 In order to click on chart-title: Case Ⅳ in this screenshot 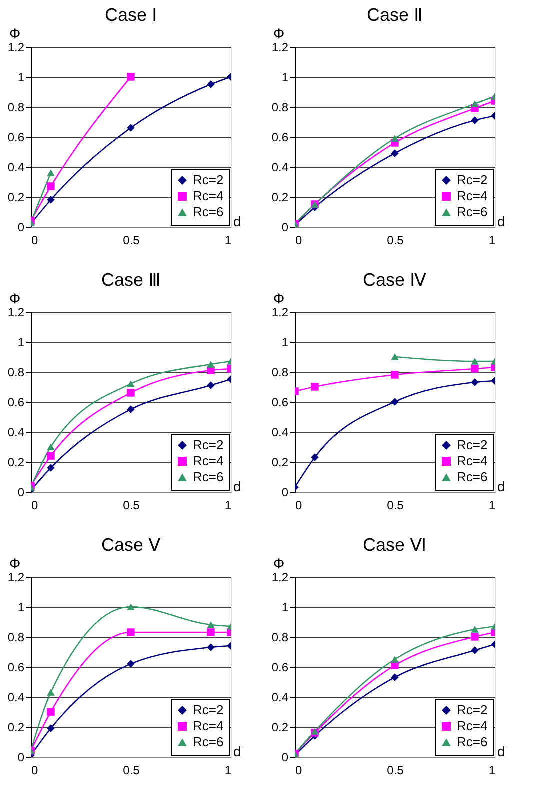, I will do `click(395, 280)`.